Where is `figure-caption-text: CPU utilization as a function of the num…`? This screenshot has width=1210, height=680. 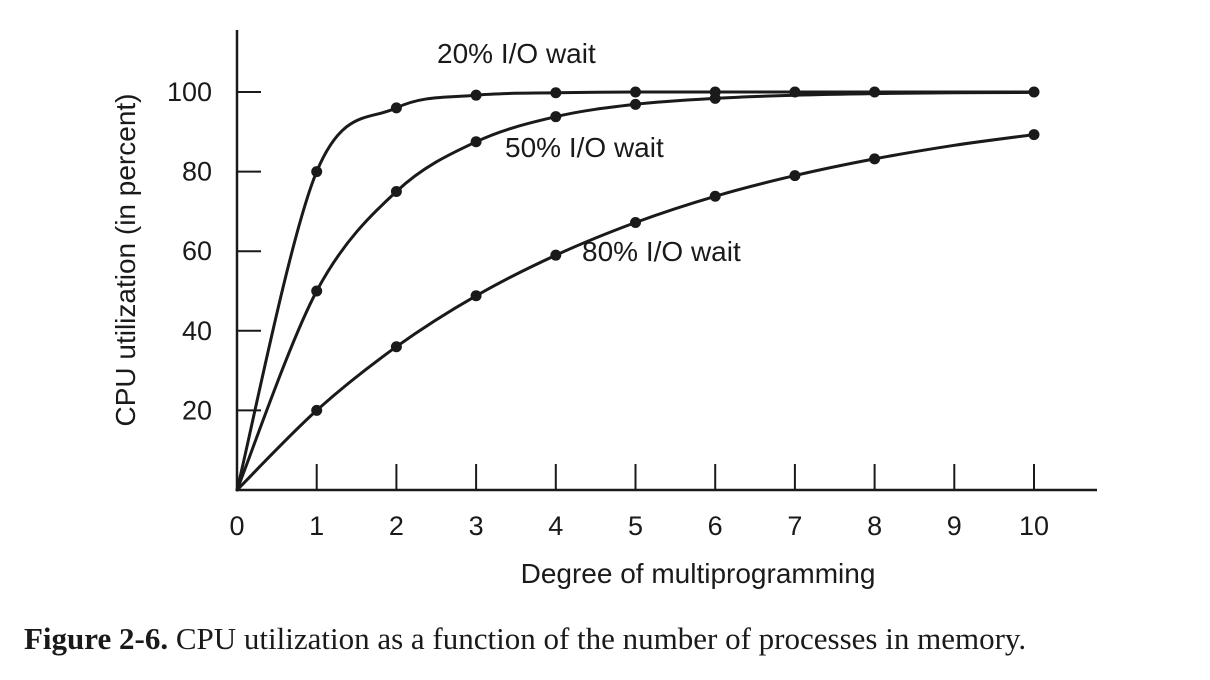 figure-caption-text: CPU utilization as a function of the num… is located at coordinates (601, 638).